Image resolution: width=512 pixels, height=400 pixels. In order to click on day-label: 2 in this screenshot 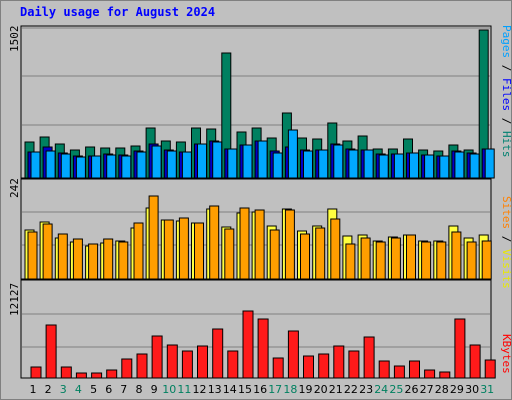, I will do `click(48, 389)`.